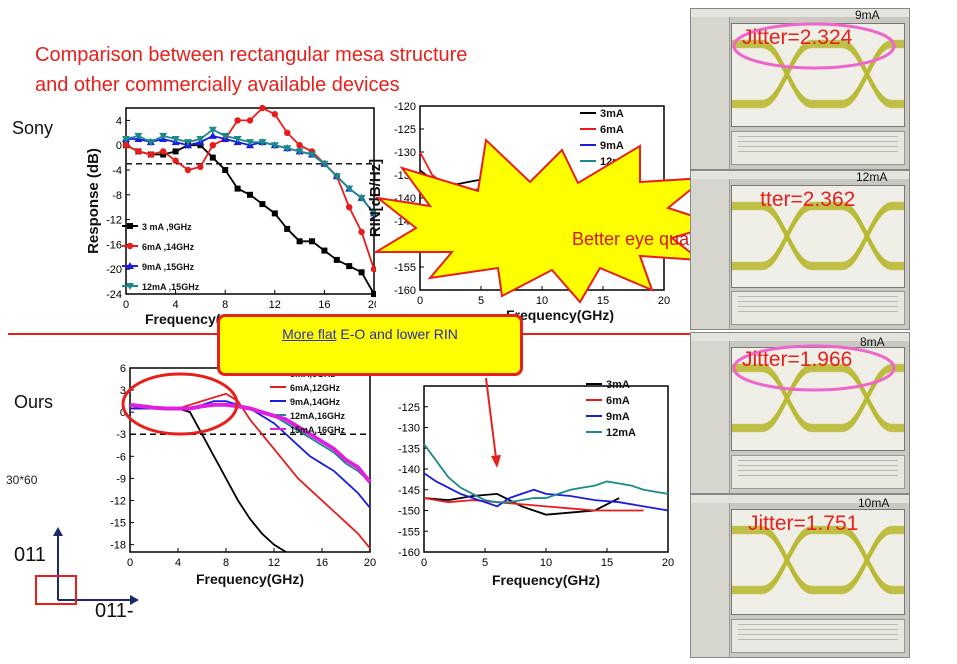 The height and width of the screenshot is (664, 957). Describe the element at coordinates (800, 199) in the screenshot. I see `scope-2-jitter: Jitter=2.362` at that location.